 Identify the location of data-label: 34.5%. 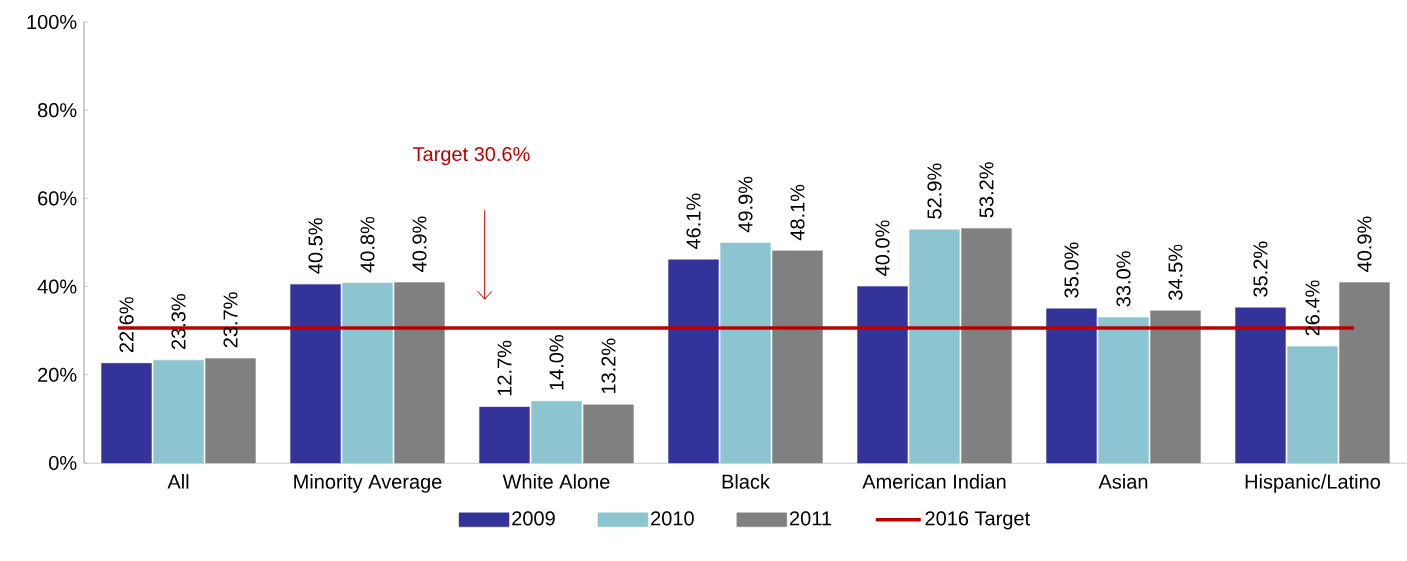
(1175, 272).